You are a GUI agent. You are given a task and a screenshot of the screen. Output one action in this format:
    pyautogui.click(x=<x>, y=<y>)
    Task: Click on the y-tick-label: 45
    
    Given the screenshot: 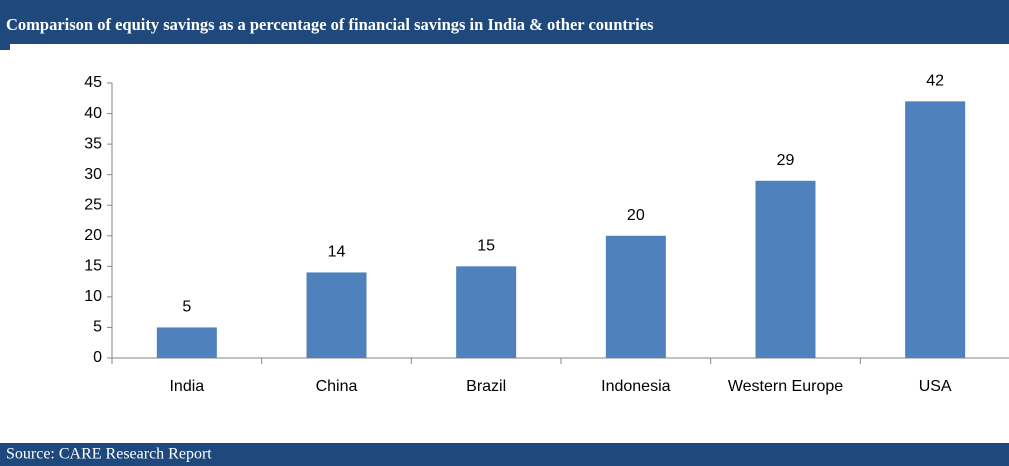 What is the action you would take?
    pyautogui.click(x=93, y=82)
    